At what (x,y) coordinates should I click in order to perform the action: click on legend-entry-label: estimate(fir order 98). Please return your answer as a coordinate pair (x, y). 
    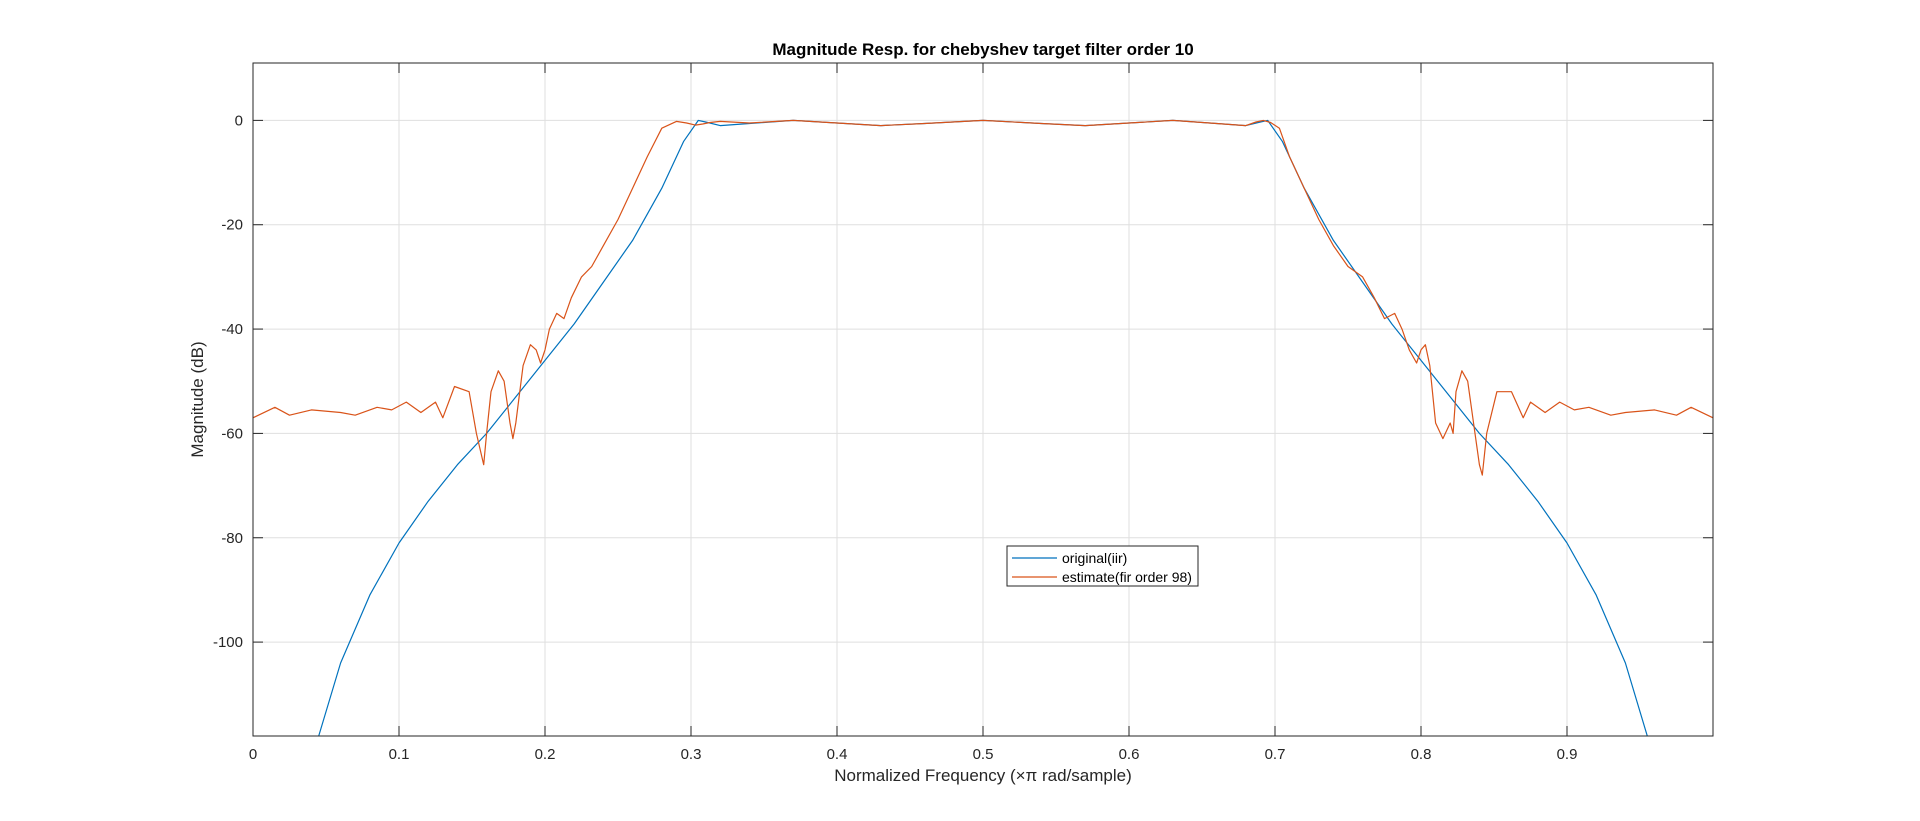
    Looking at the image, I should click on (1127, 577).